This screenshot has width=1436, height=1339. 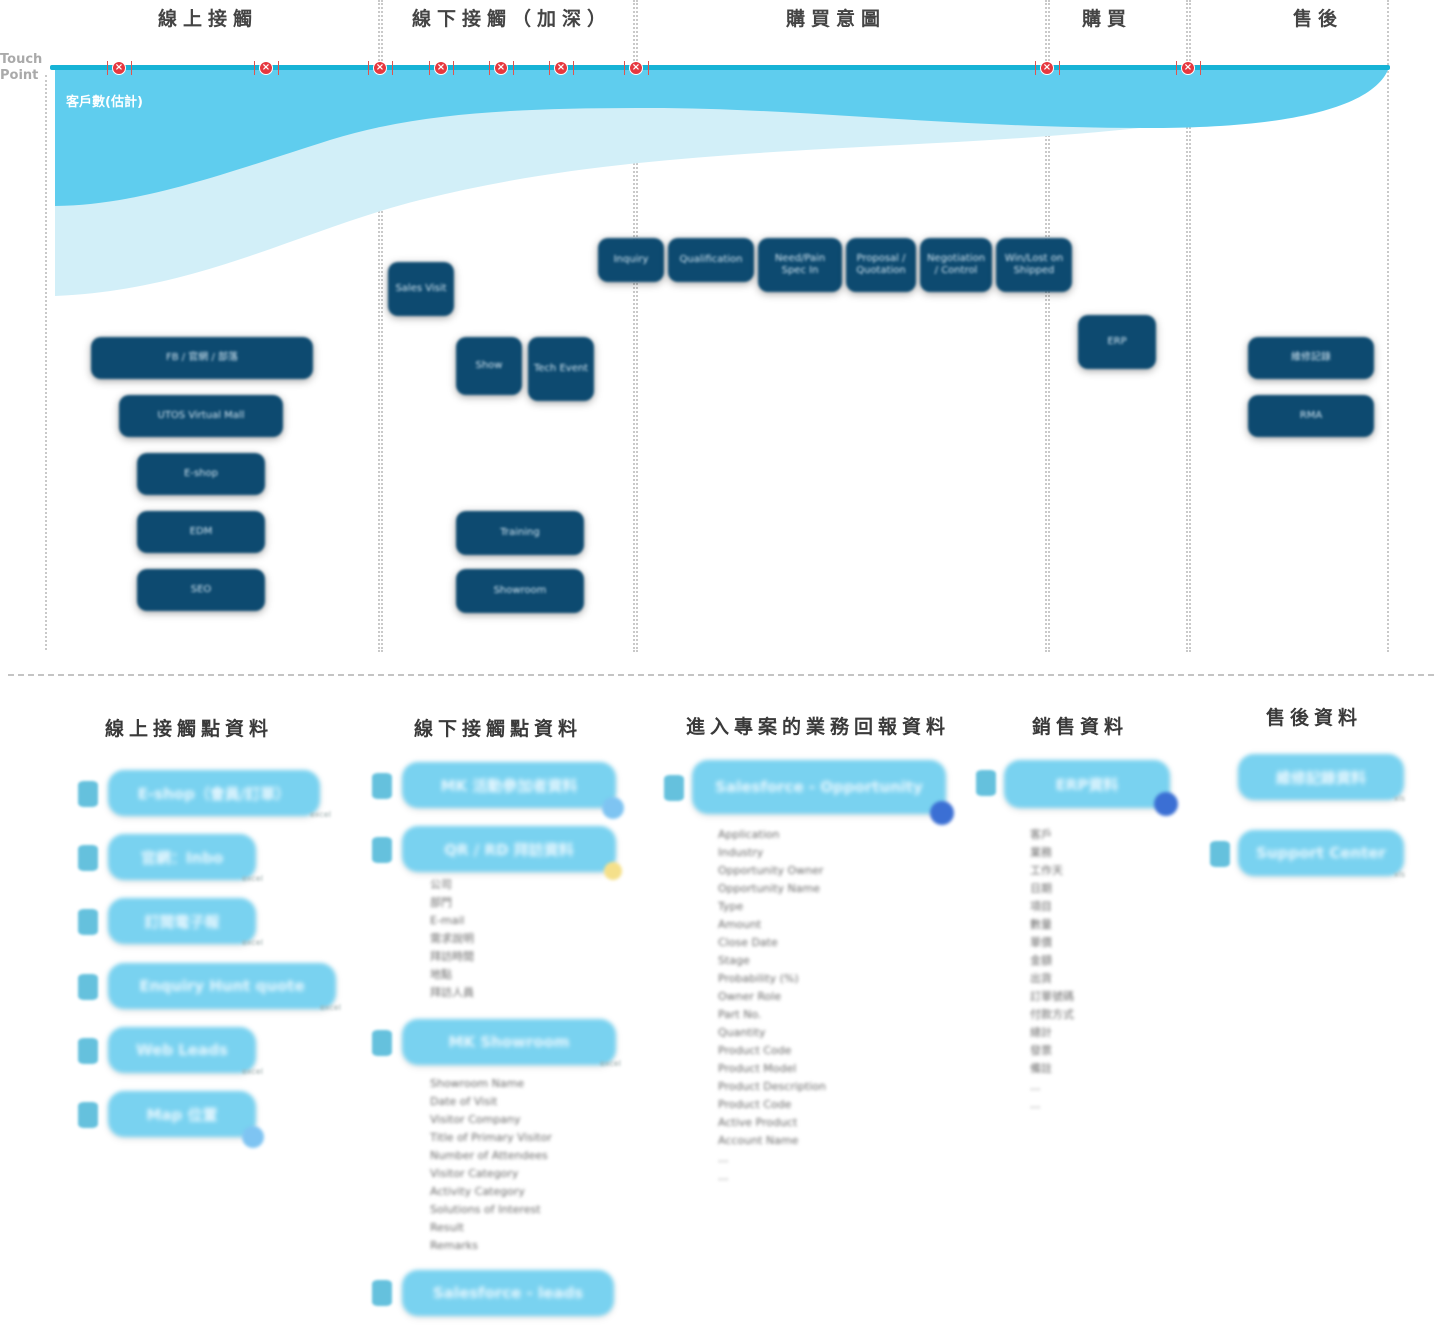 What do you see at coordinates (1107, 19) in the screenshot?
I see `stage-title-purchase: 購買` at bounding box center [1107, 19].